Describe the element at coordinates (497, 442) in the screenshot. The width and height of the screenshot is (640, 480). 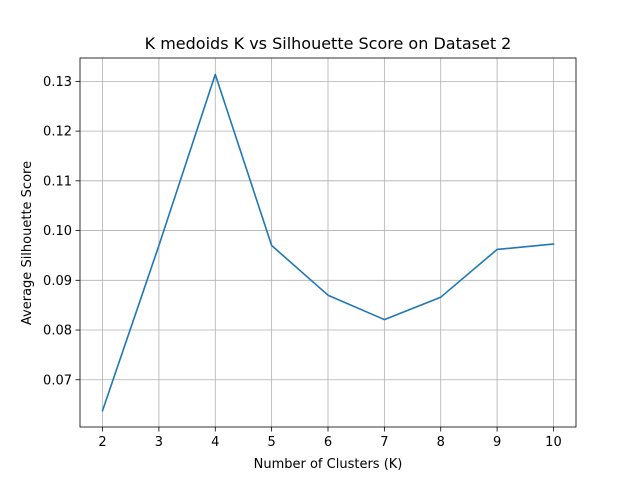
I see `x-tick-label-9: 9` at that location.